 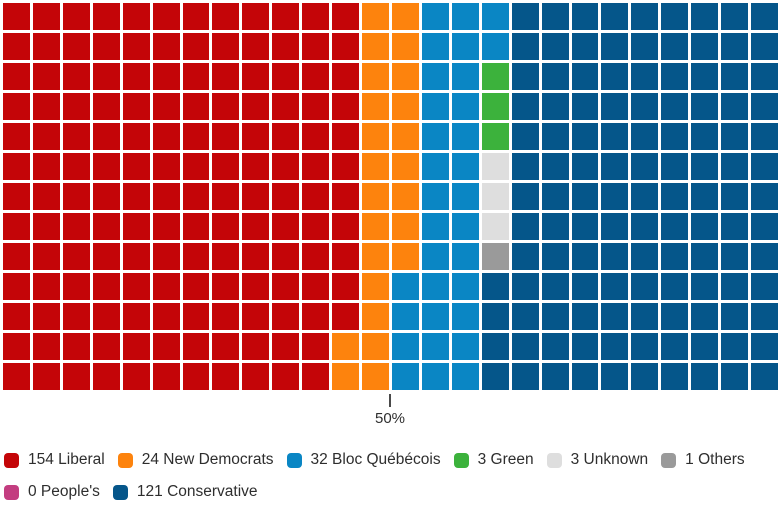 I want to click on legend-label: 24 New Democrats, so click(x=207, y=459).